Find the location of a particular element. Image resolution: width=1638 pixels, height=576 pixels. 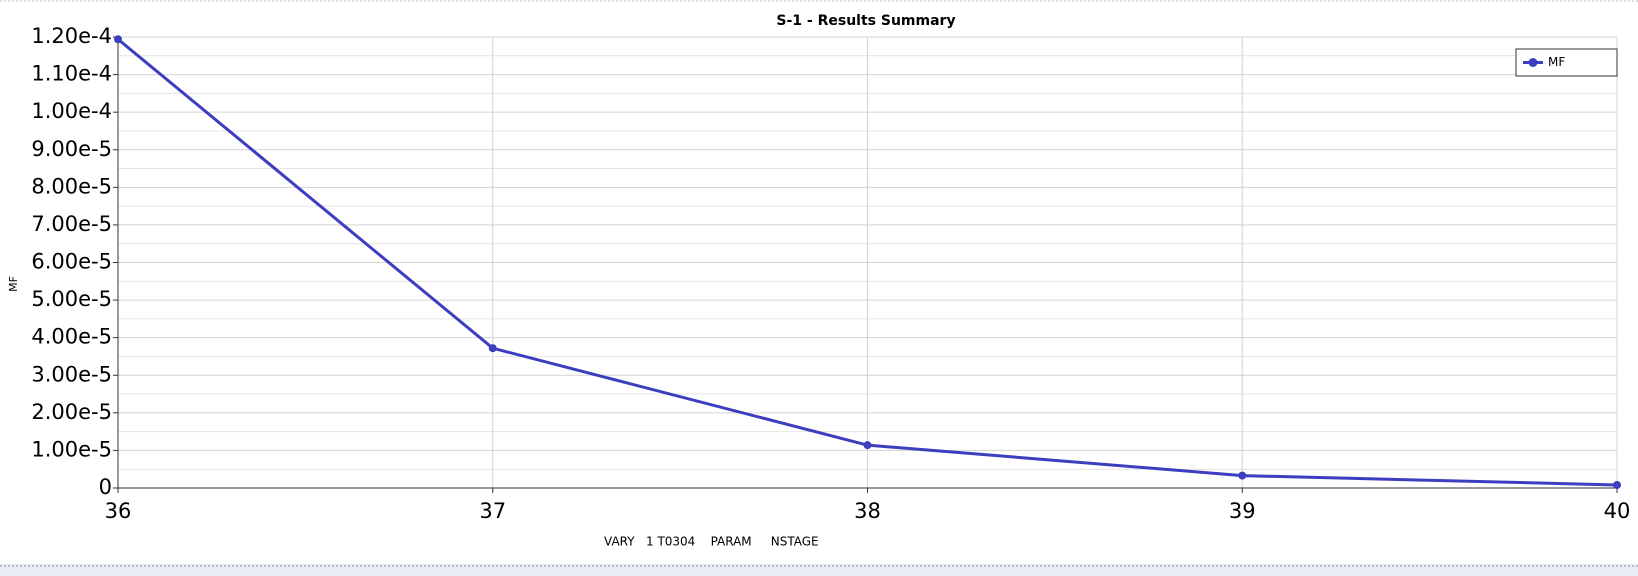

y-tick-label: 7.00e-5 is located at coordinates (71, 224).